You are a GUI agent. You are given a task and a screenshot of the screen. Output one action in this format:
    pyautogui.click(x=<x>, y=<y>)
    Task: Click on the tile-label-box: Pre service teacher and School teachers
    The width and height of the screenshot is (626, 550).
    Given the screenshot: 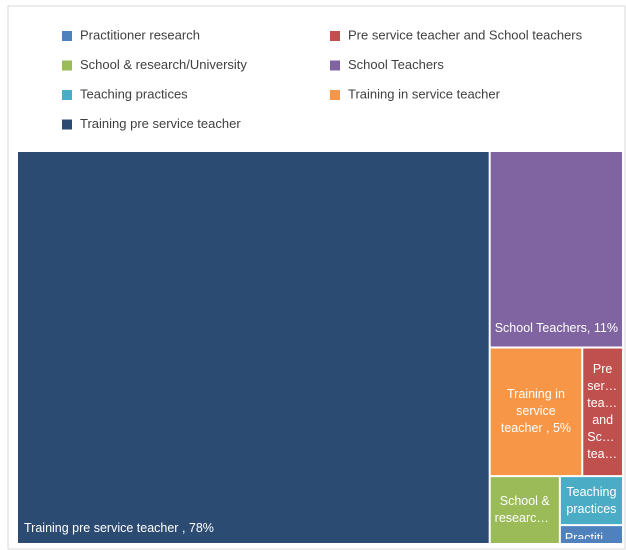 What is the action you would take?
    pyautogui.click(x=602, y=411)
    